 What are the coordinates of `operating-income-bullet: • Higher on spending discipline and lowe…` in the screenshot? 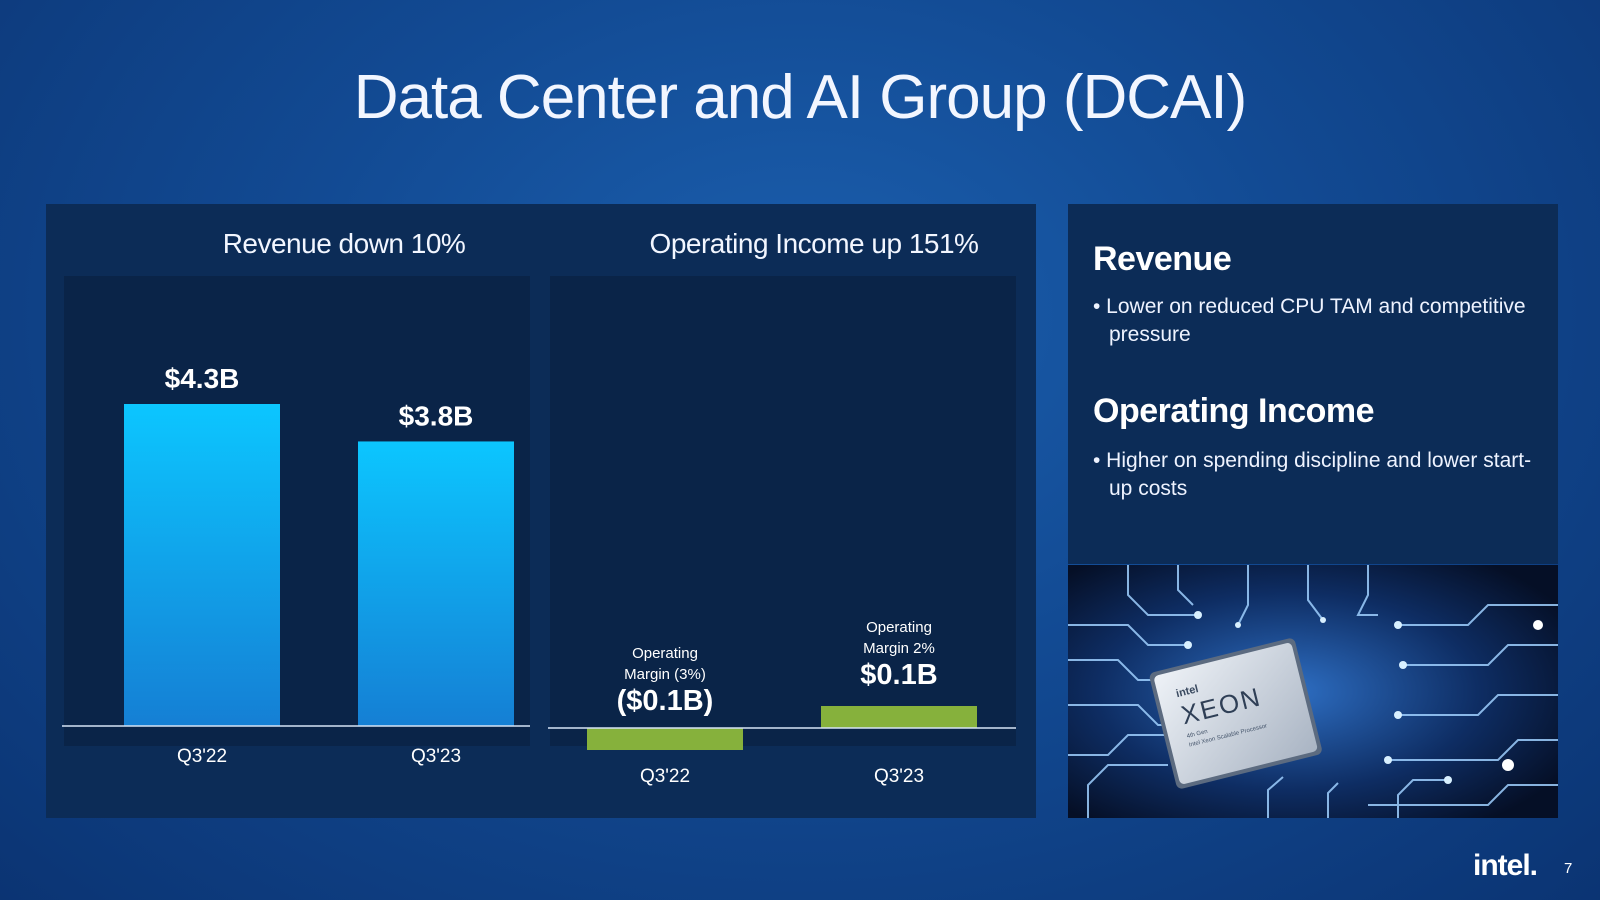 It's located at (1312, 474).